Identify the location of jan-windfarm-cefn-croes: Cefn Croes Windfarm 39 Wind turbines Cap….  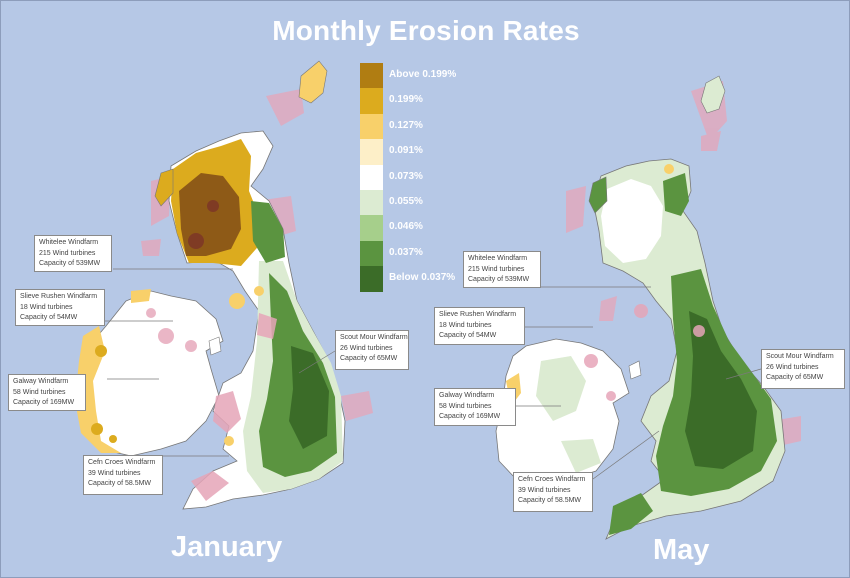
(123, 475).